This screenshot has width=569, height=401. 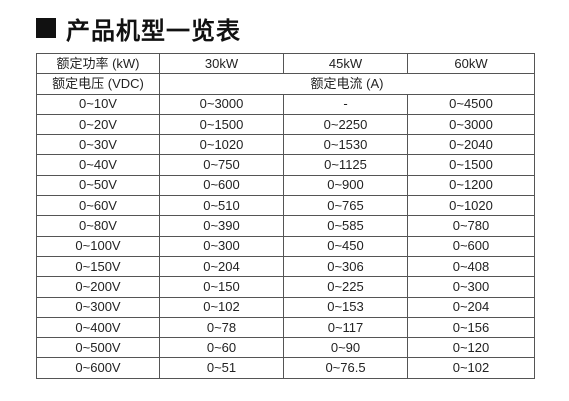 I want to click on table-row: 0~80V 0~390 0~585 0~780, so click(x=285, y=226).